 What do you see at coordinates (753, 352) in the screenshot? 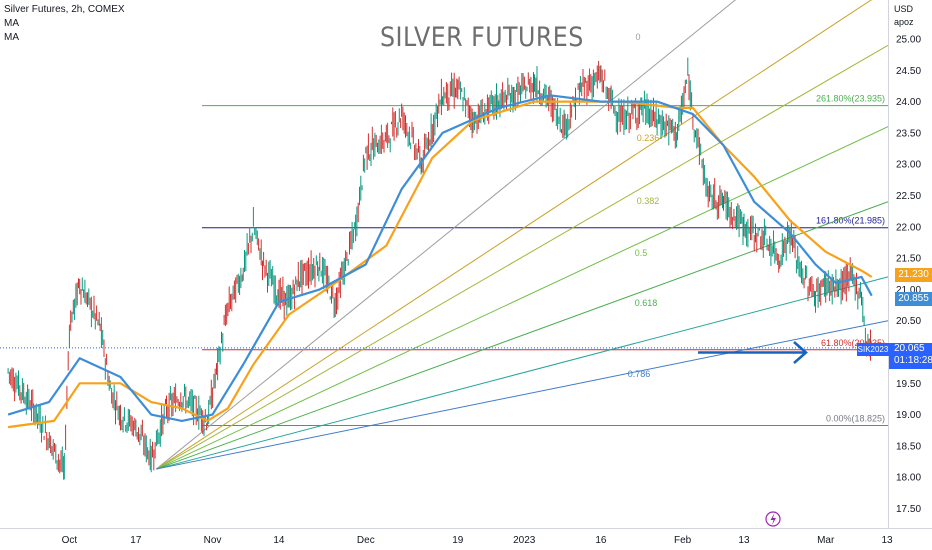
I see `arrow-annotation` at bounding box center [753, 352].